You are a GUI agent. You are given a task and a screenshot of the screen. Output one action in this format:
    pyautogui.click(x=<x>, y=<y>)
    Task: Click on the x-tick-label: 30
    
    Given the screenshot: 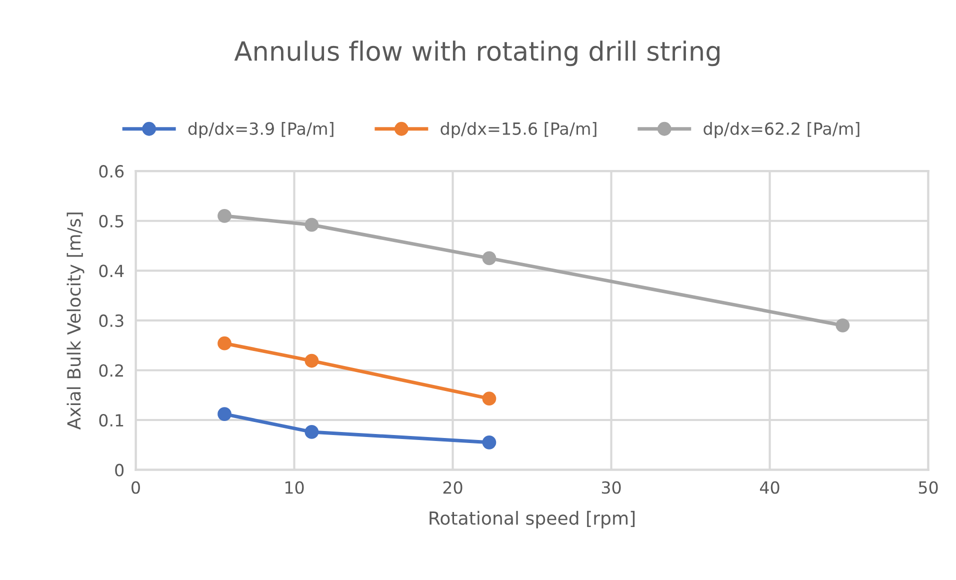 What is the action you would take?
    pyautogui.click(x=611, y=487)
    